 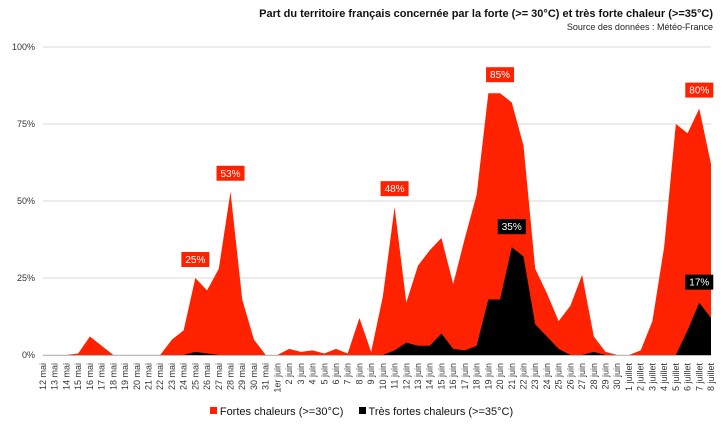 I want to click on x-tick-label: 27 mai, so click(x=219, y=376).